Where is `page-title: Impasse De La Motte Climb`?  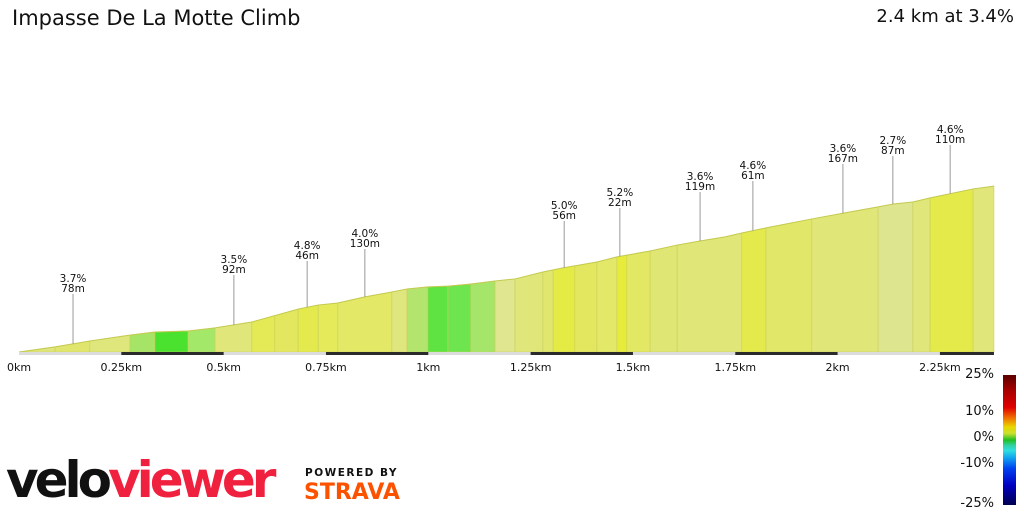
page-title: Impasse De La Motte Climb is located at coordinates (156, 18).